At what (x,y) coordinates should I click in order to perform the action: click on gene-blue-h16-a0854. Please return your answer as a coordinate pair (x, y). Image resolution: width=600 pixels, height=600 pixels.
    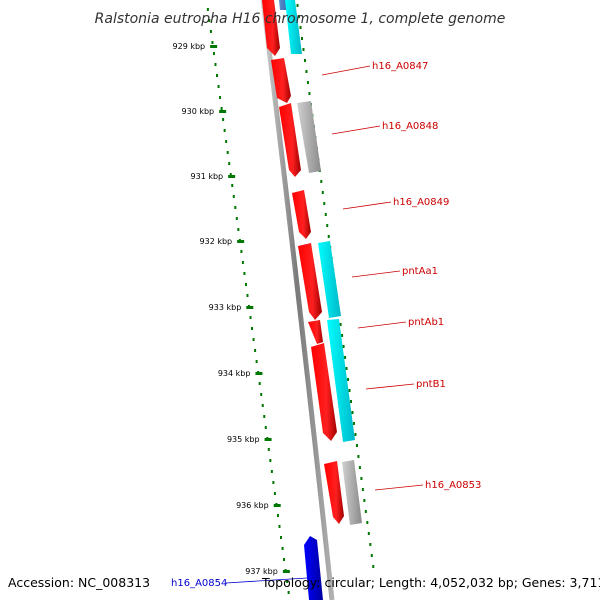
    Looking at the image, I should click on (313, 568).